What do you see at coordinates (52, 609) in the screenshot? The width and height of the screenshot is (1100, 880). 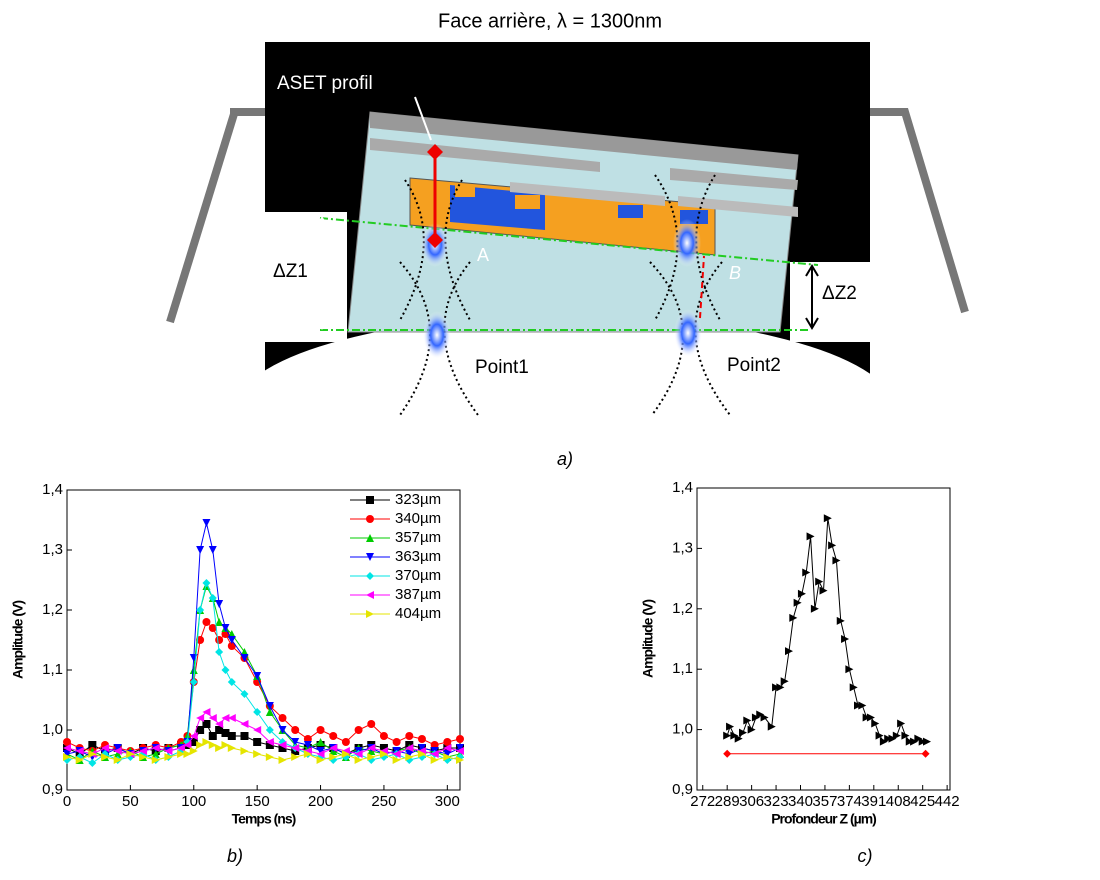 I see `y-tick-label: 1,2` at bounding box center [52, 609].